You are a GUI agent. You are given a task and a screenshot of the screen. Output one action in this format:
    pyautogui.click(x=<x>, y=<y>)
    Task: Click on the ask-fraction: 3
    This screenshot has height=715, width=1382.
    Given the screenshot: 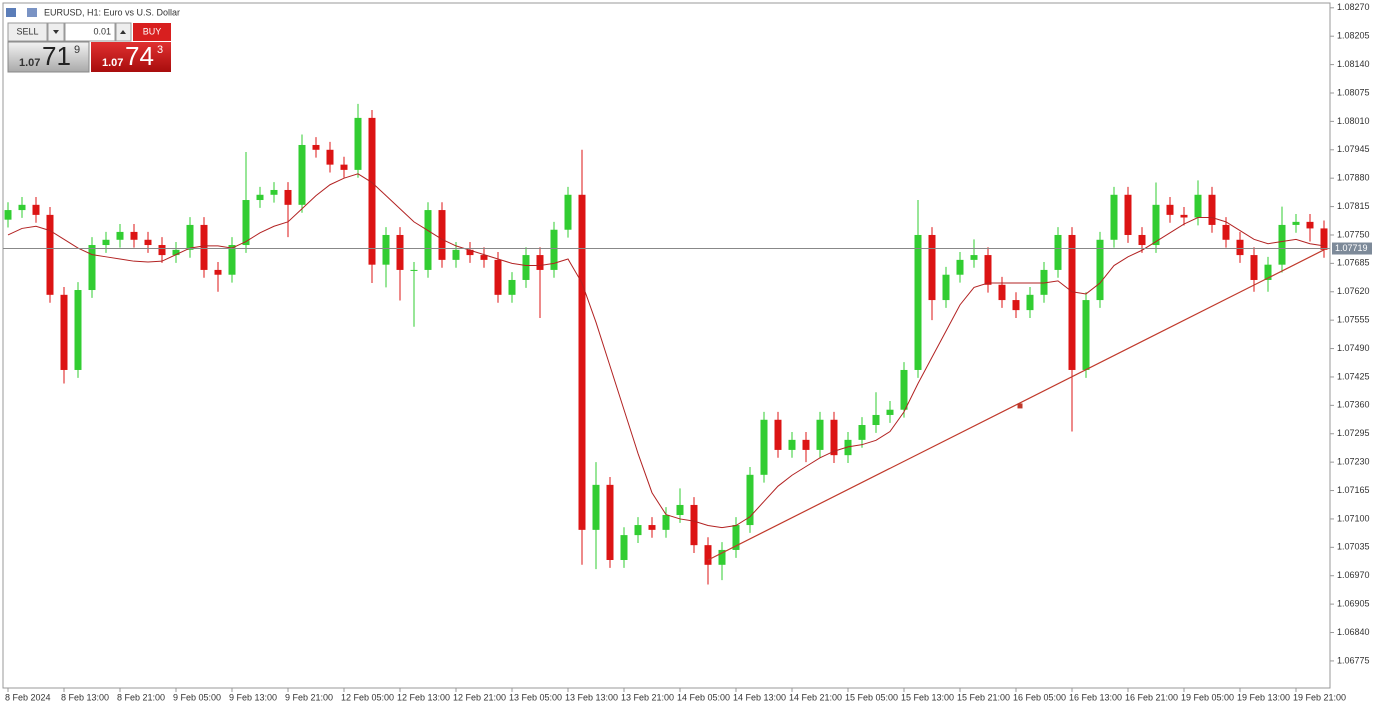 What is the action you would take?
    pyautogui.click(x=160, y=50)
    